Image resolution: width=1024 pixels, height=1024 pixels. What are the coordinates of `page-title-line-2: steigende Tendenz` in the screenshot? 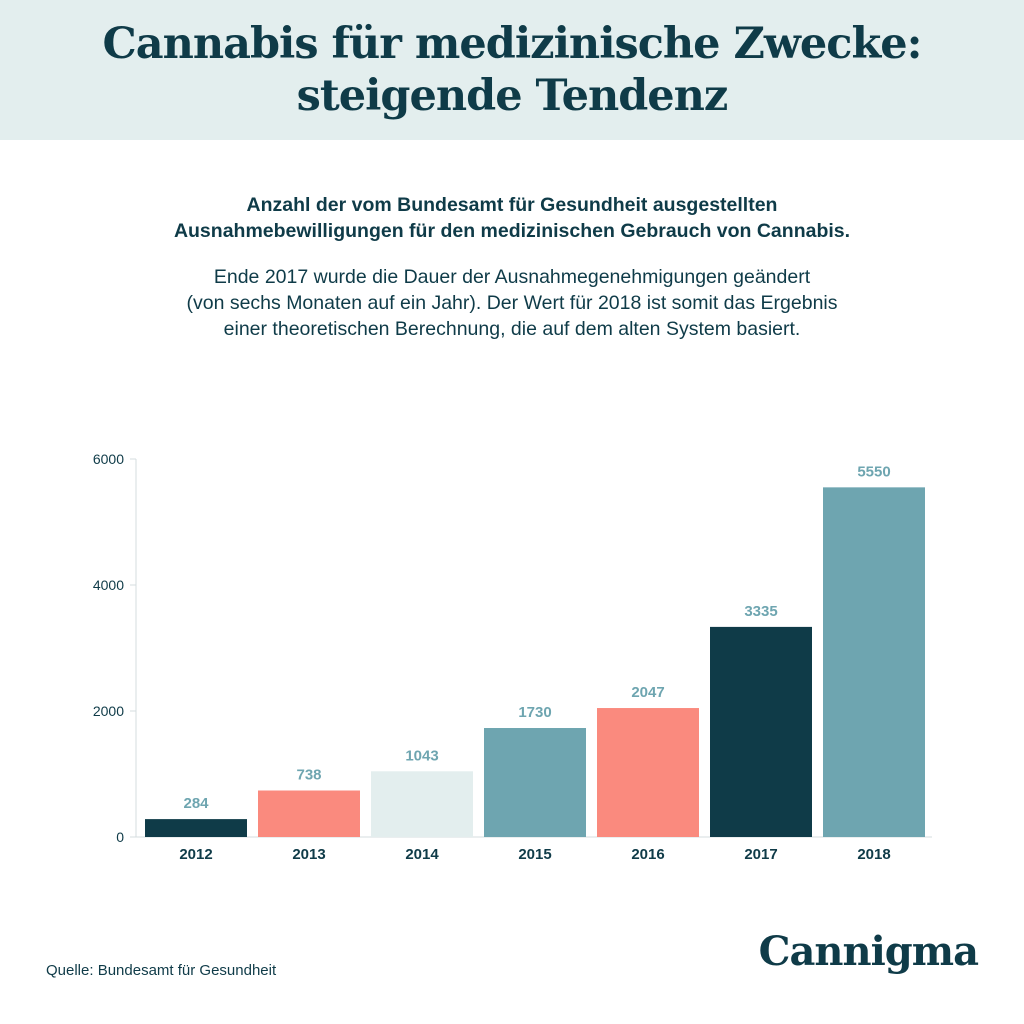 It's located at (512, 96).